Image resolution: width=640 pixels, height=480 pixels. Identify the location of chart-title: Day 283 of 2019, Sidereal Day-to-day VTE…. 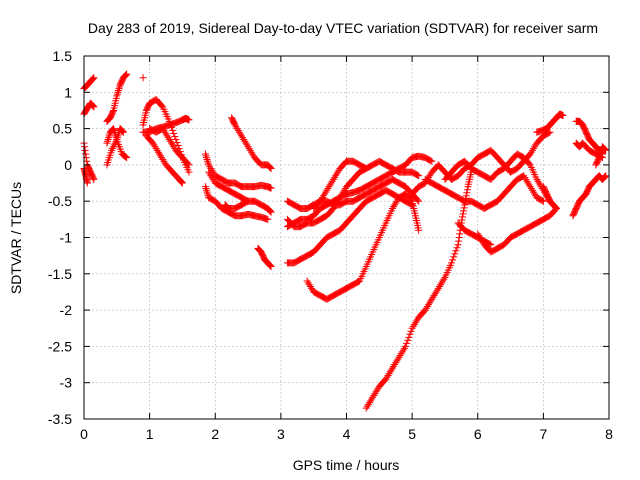
(343, 28).